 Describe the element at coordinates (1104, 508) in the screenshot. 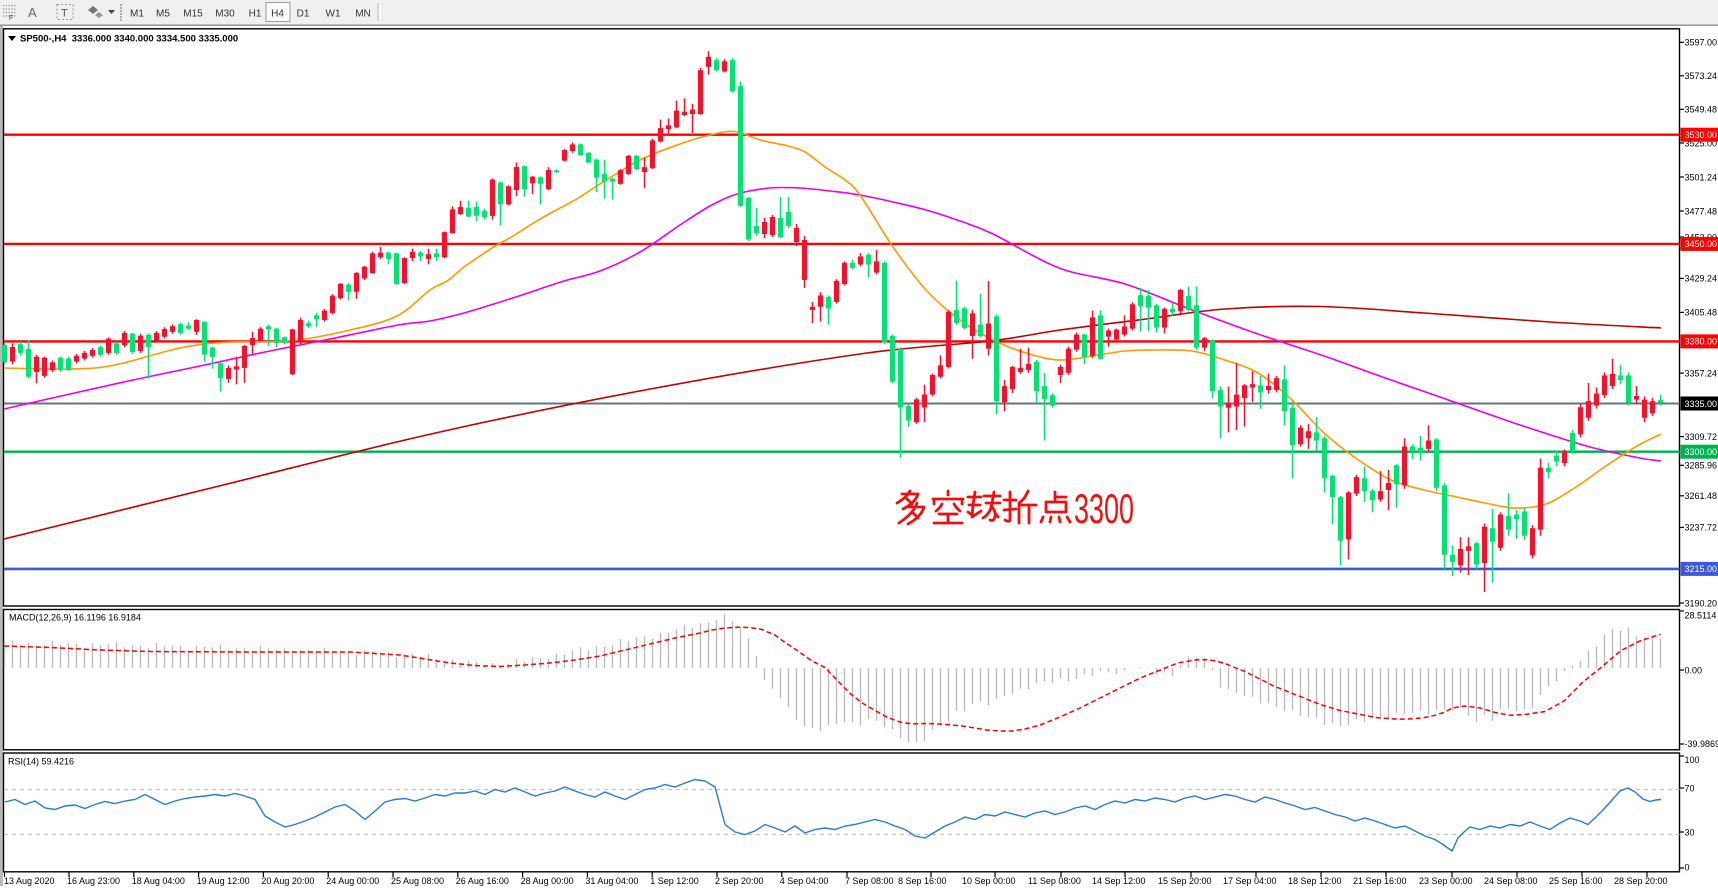

I see `svg-text: 3300` at that location.